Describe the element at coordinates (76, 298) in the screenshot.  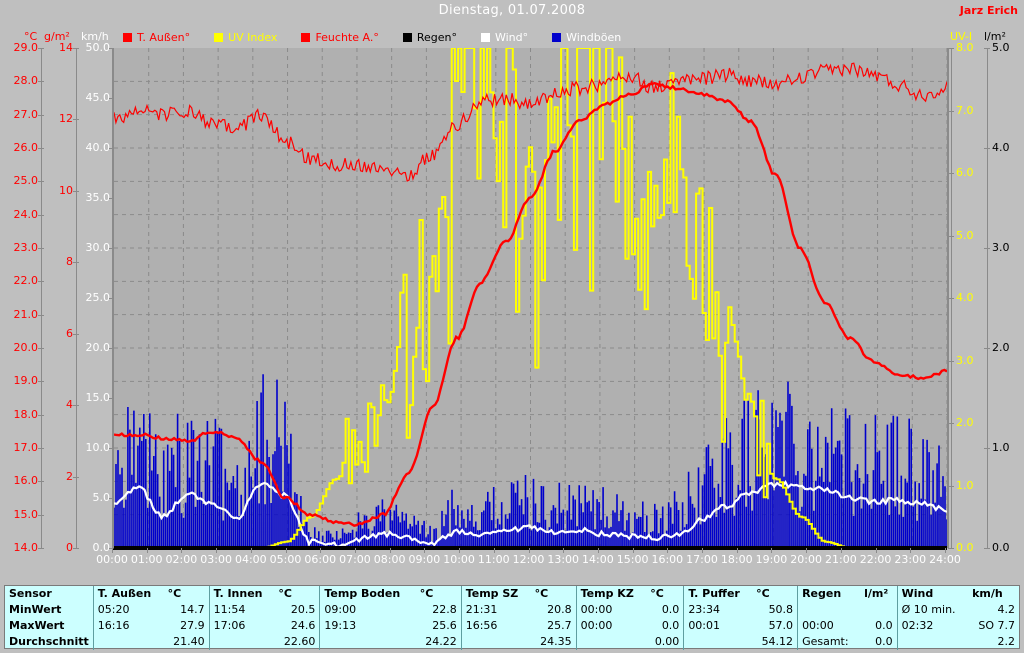
I see `axis-rule-abshum` at that location.